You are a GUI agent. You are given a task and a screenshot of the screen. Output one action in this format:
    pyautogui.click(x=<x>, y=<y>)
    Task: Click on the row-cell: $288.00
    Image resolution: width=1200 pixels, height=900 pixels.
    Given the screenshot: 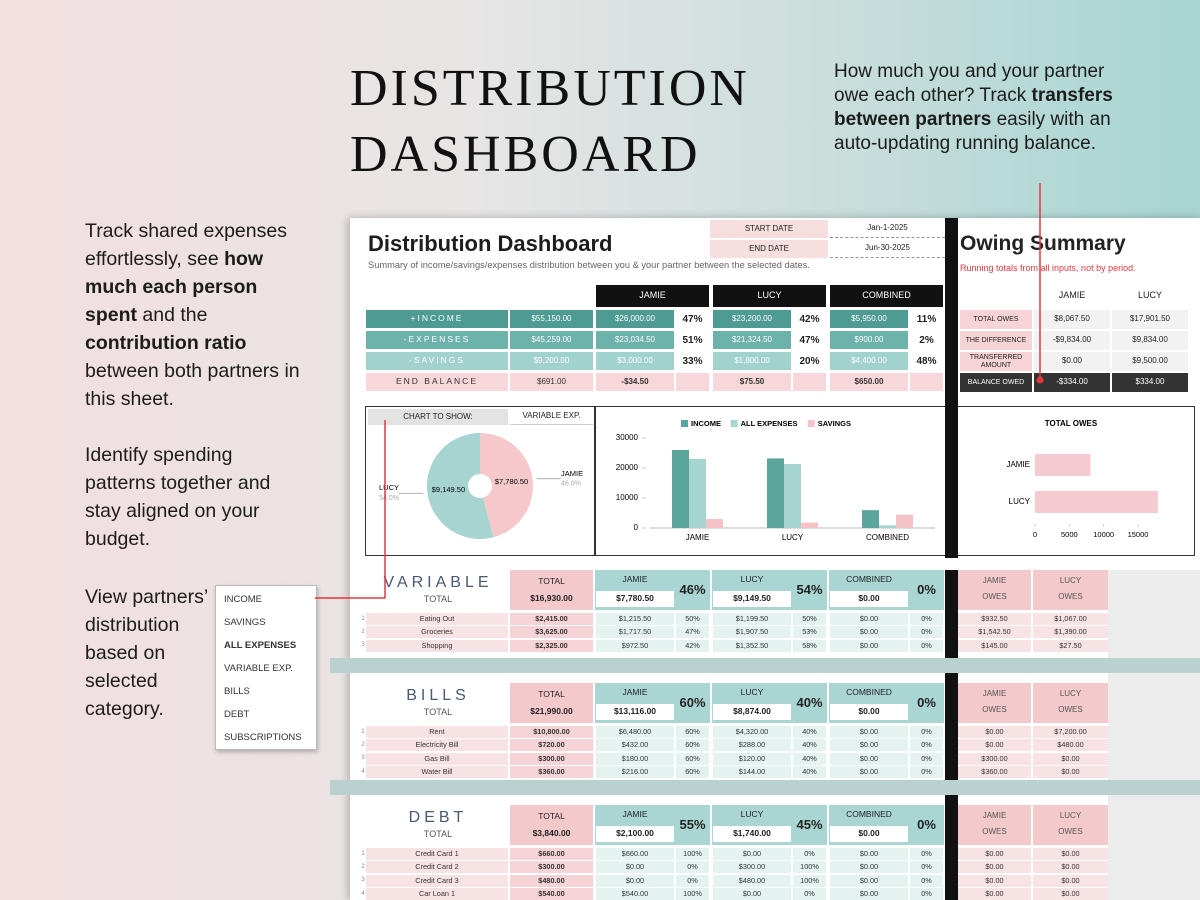 What is the action you would take?
    pyautogui.click(x=752, y=745)
    